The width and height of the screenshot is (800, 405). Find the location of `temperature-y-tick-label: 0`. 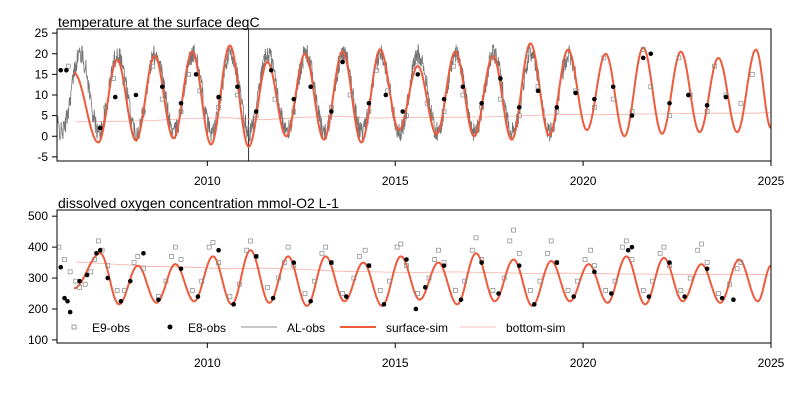

temperature-y-tick-label: 0 is located at coordinates (44, 136).